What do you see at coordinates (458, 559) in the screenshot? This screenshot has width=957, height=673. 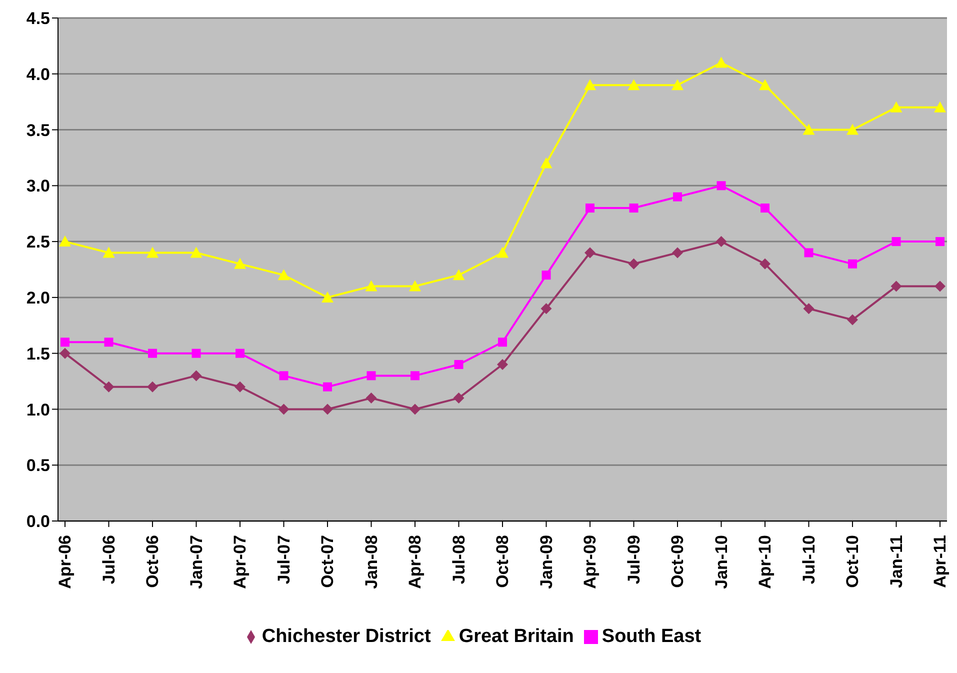 I see `x-tick-label: Jul-08` at bounding box center [458, 559].